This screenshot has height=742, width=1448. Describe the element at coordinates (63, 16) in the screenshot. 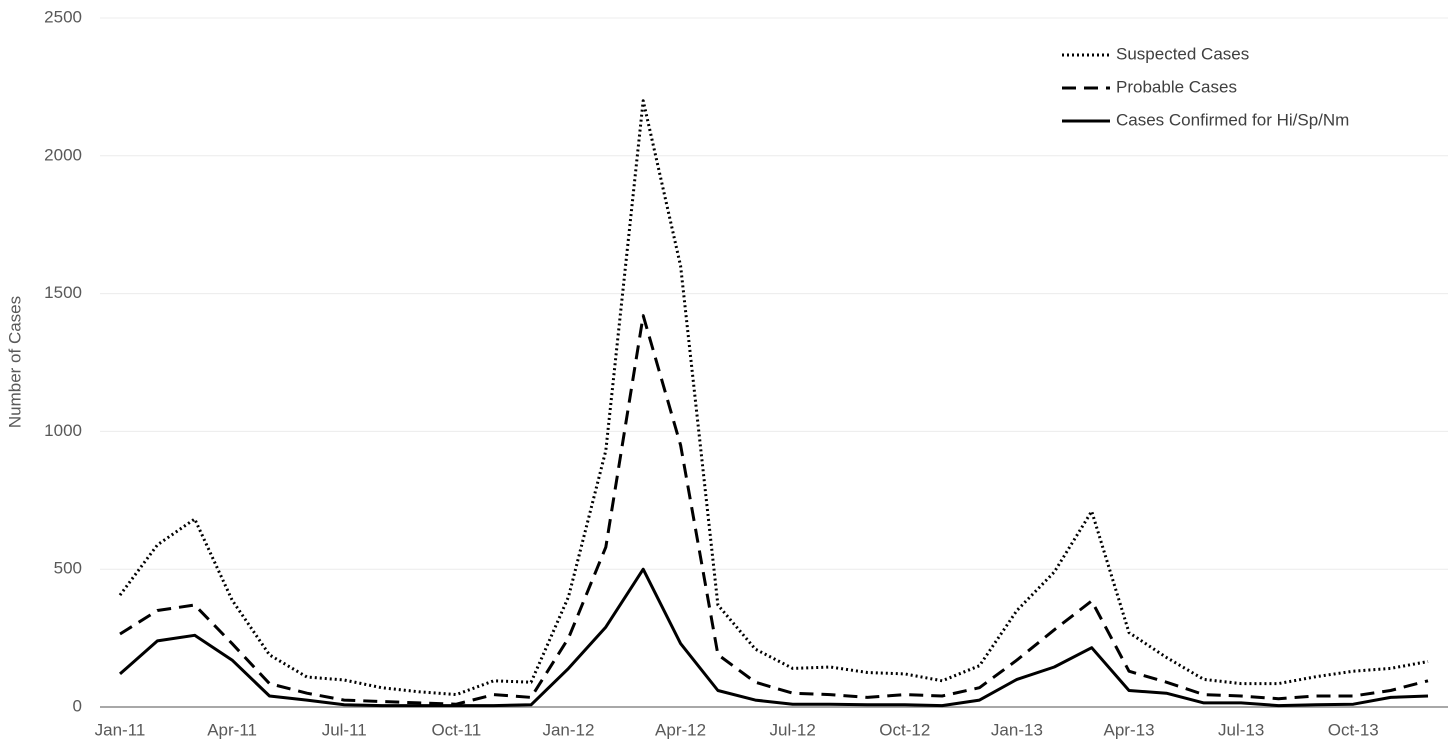

I see `y-tick-label: 2500` at that location.